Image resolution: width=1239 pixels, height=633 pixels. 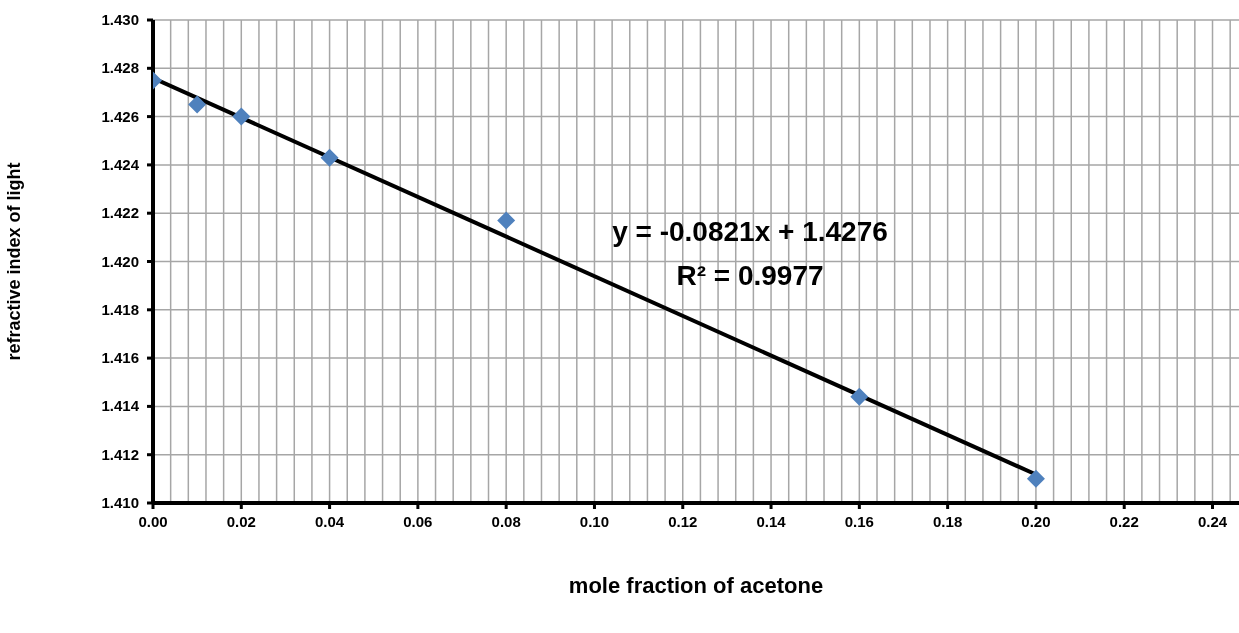 I want to click on y-tick-label: 1.430, so click(x=120, y=19).